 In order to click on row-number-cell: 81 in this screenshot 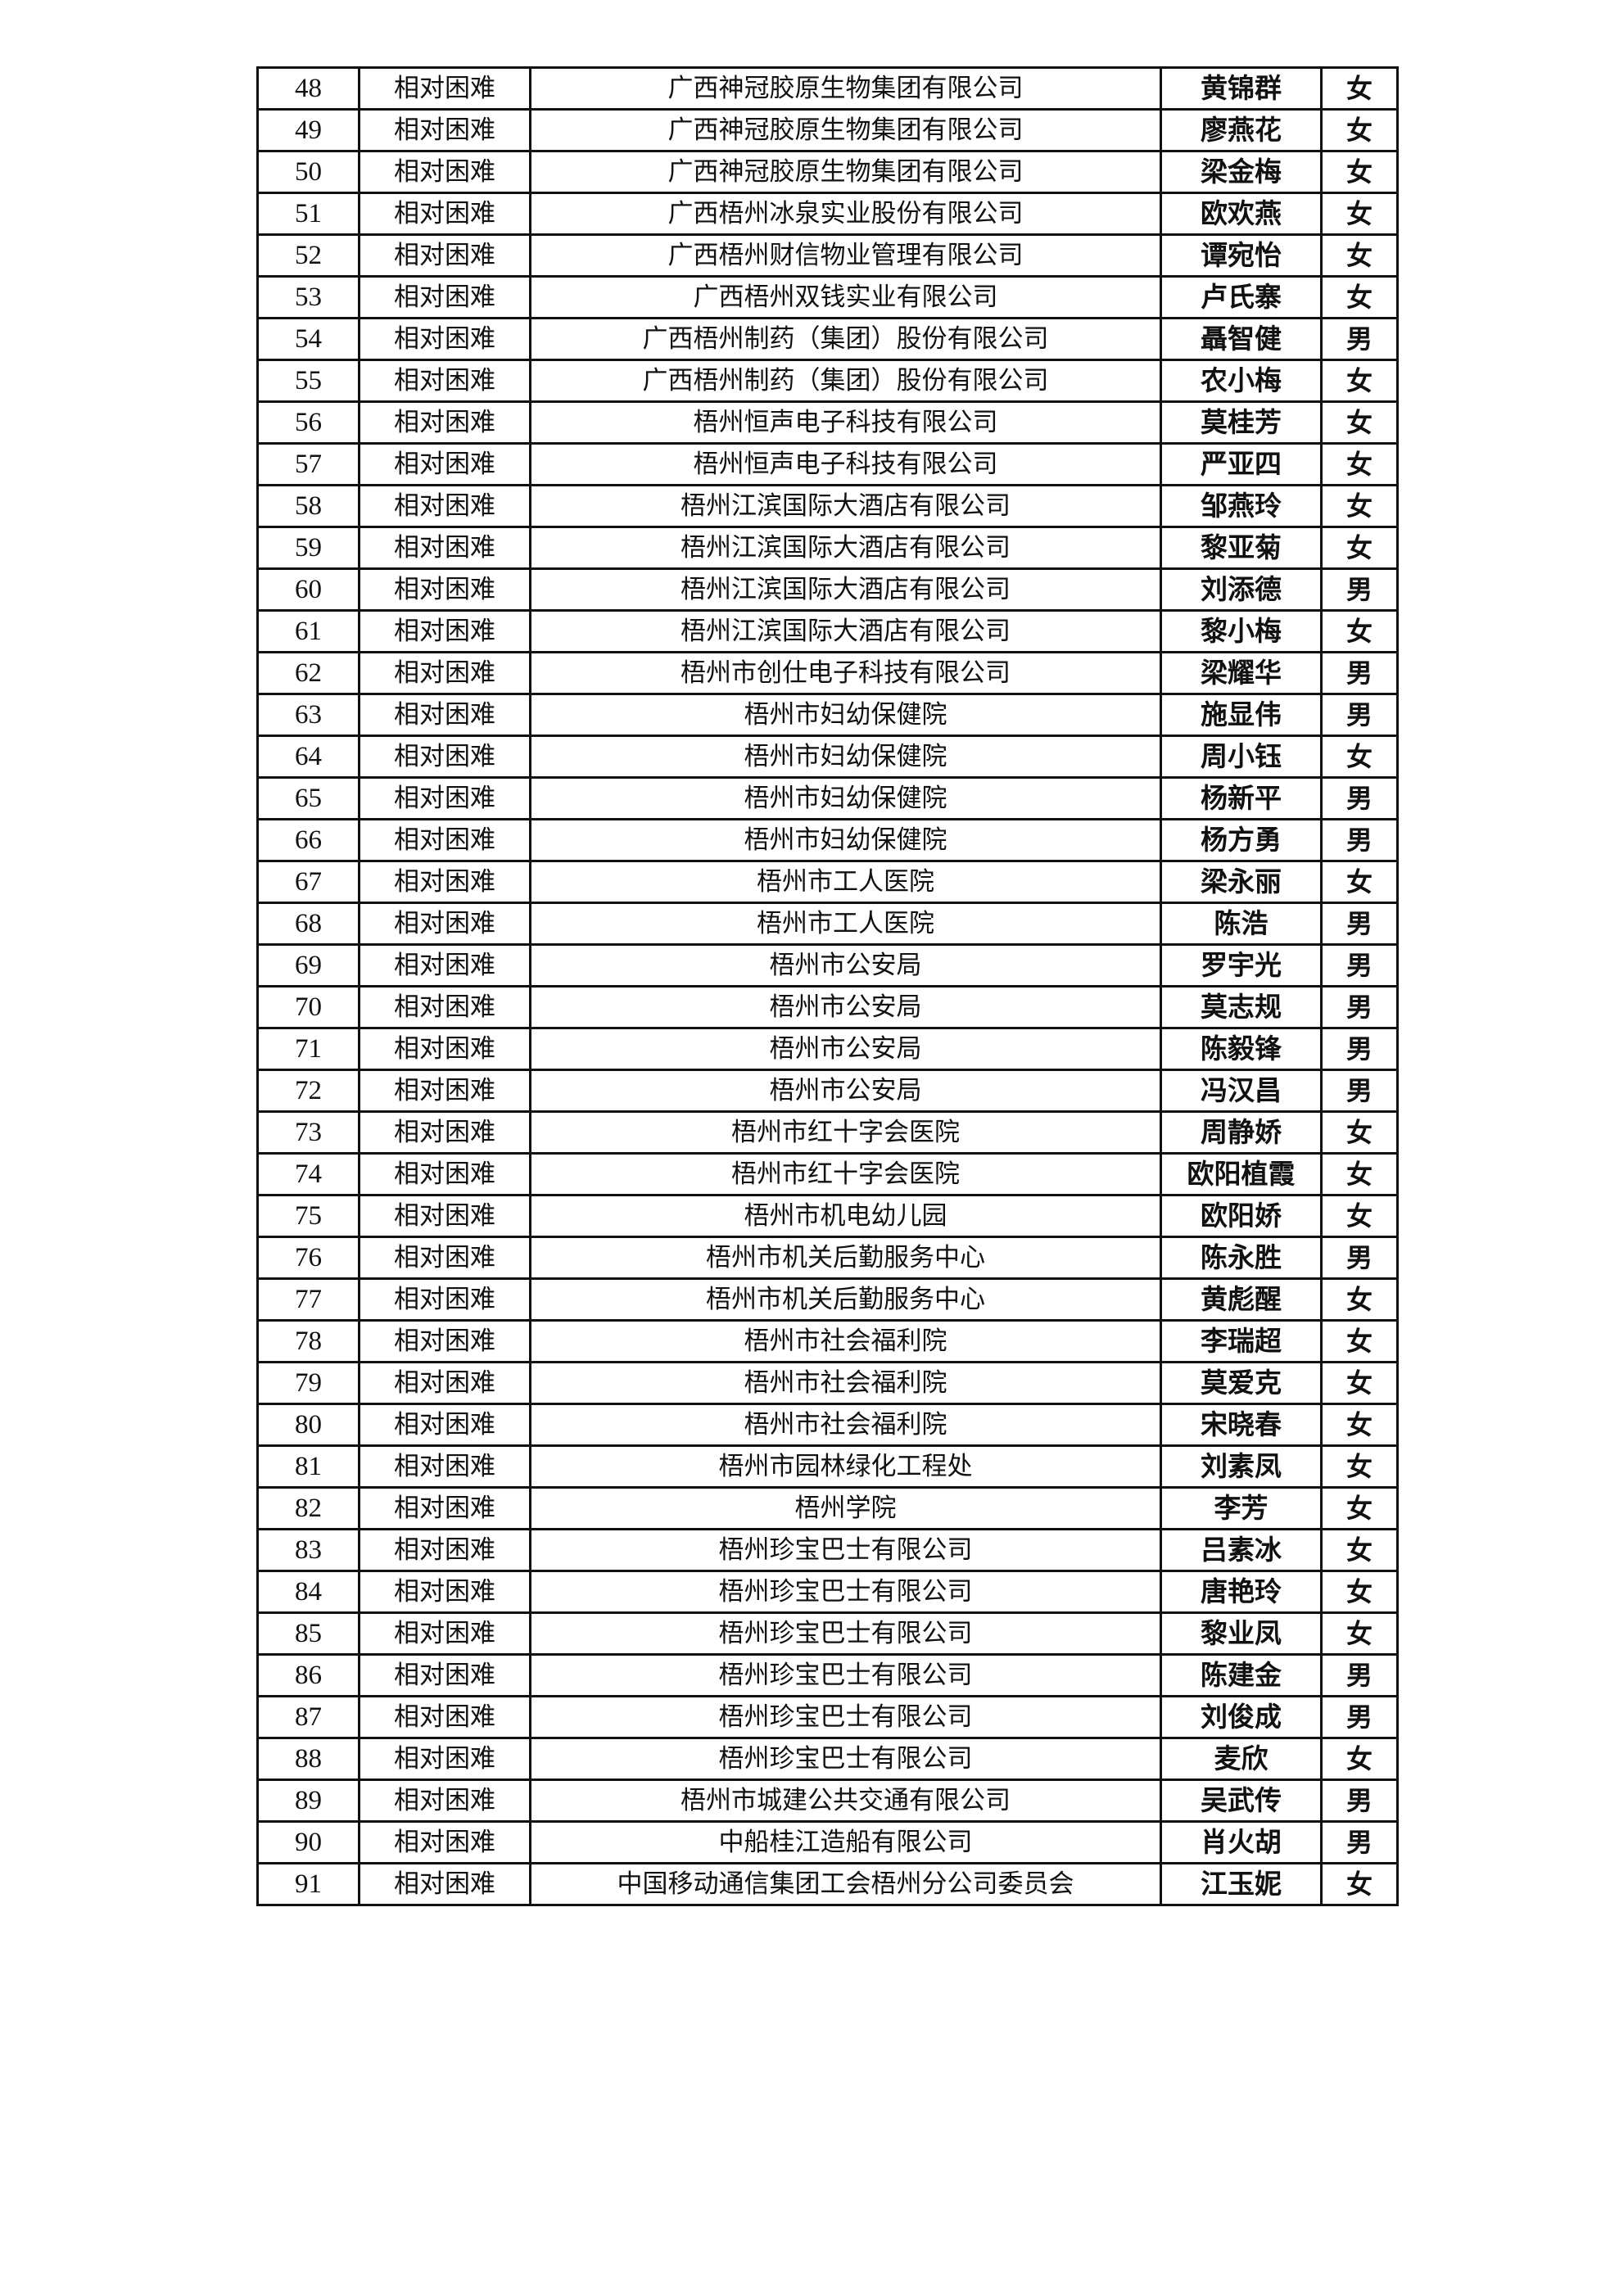, I will do `click(308, 1466)`.